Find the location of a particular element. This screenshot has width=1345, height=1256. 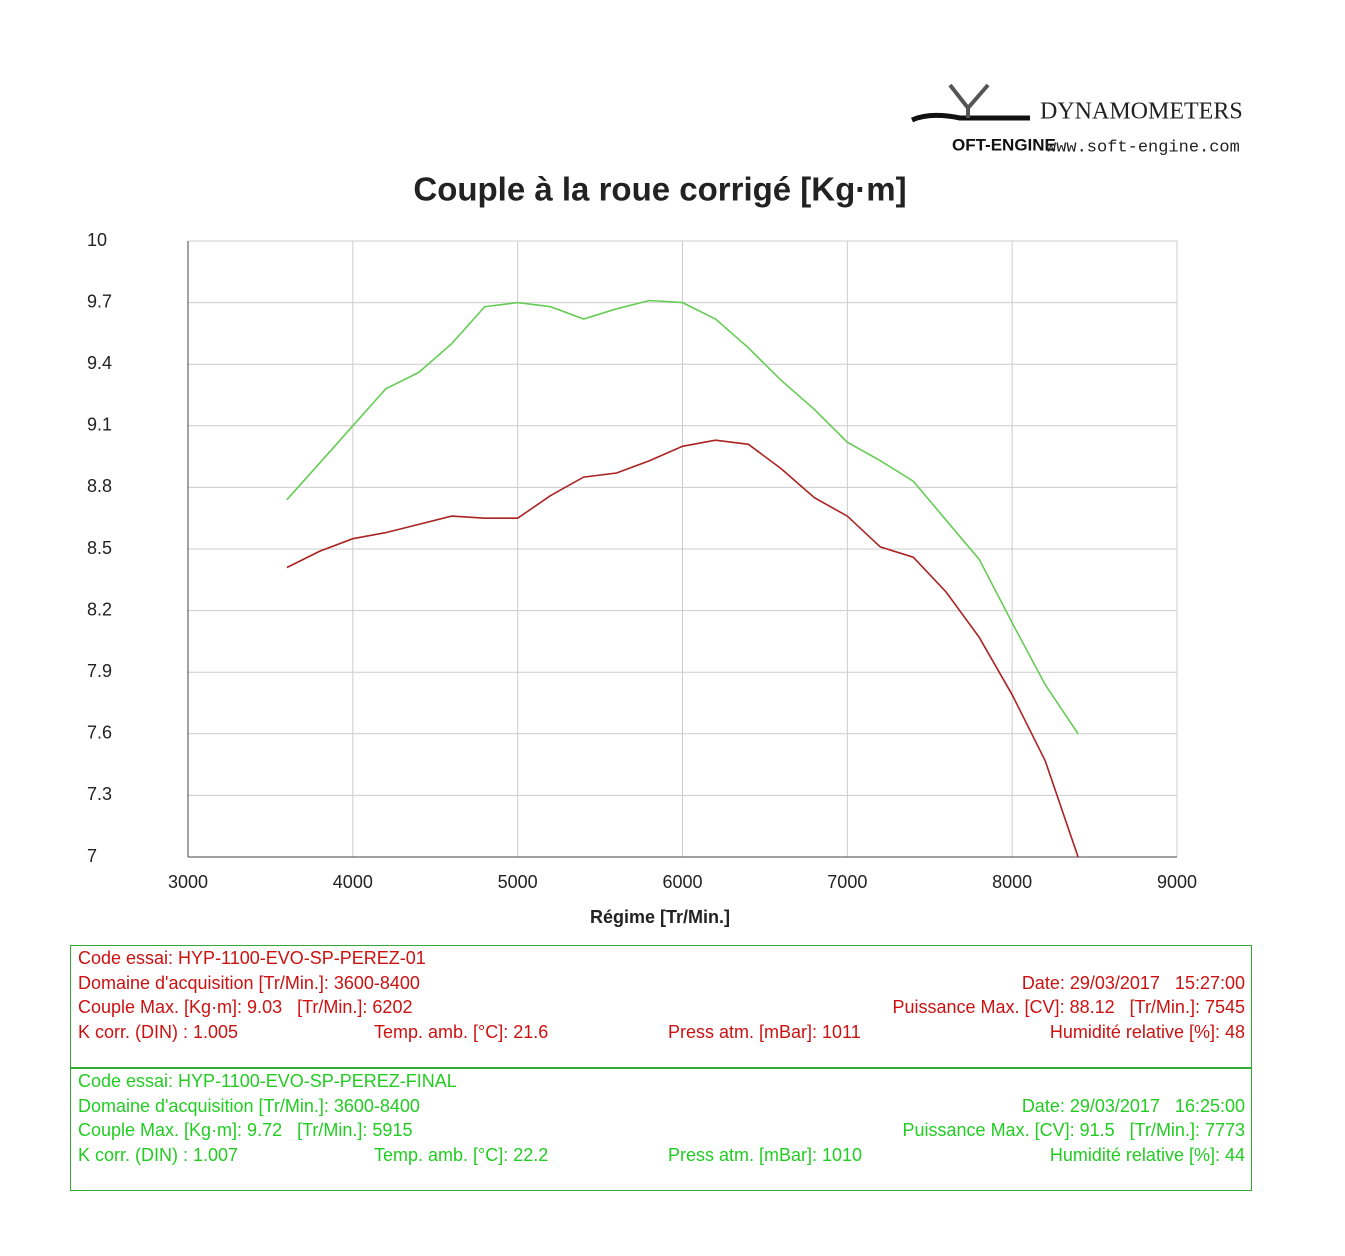

info-text: K corr. (DIN) : 1.005 is located at coordinates (158, 1031).